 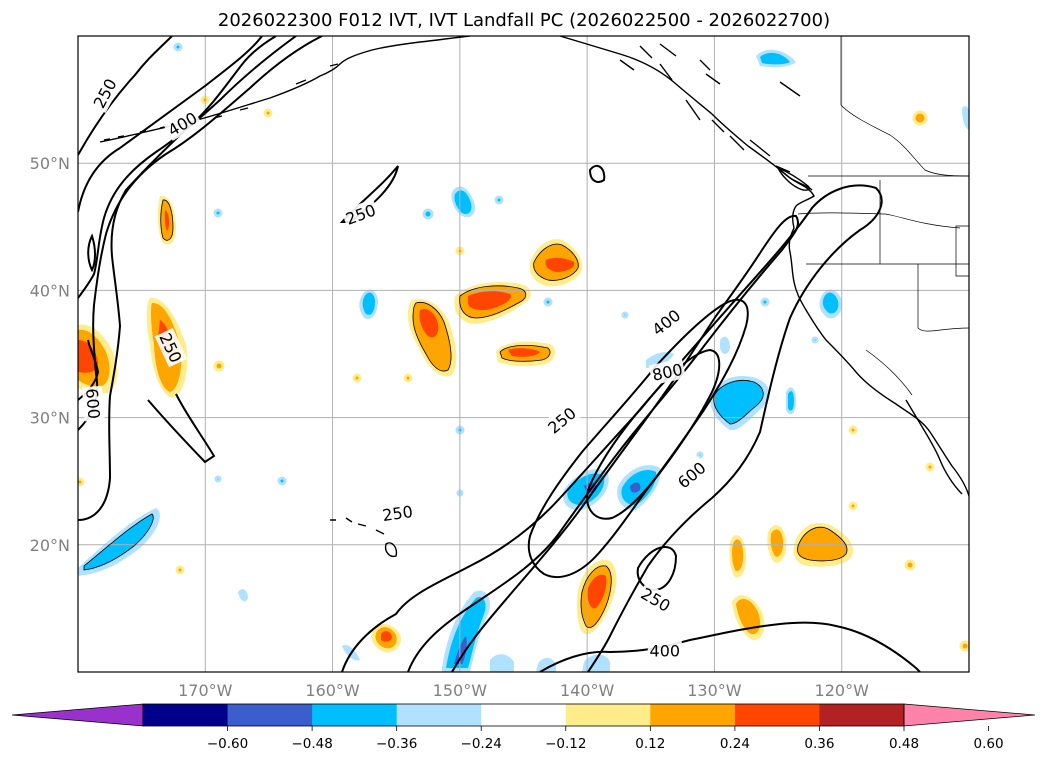 What do you see at coordinates (364, 537) in the screenshot?
I see `hawaii-islands` at bounding box center [364, 537].